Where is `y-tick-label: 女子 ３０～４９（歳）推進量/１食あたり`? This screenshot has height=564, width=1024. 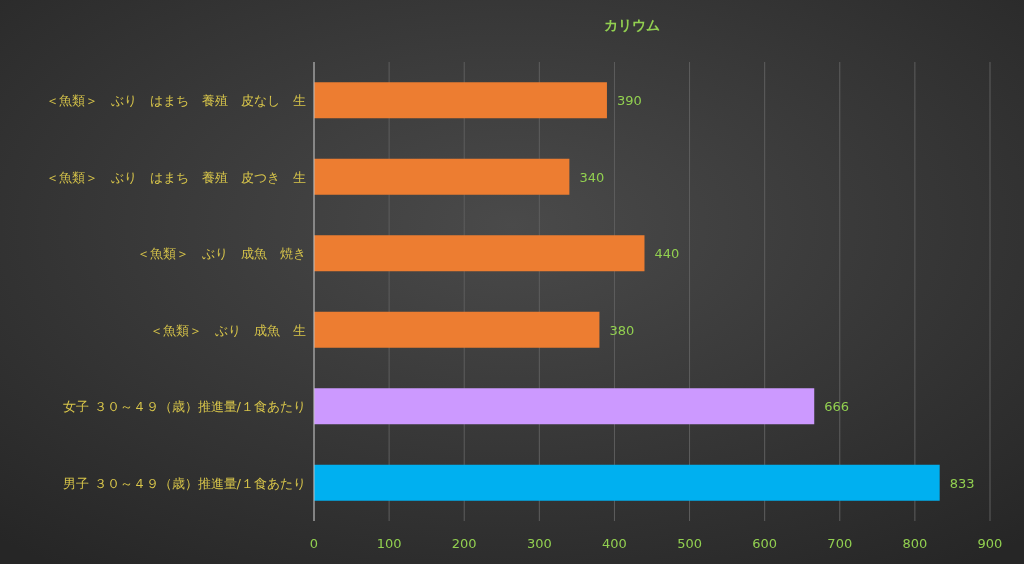 y-tick-label: 女子 ３０～４９（歳）推進量/１食あたり is located at coordinates (184, 407).